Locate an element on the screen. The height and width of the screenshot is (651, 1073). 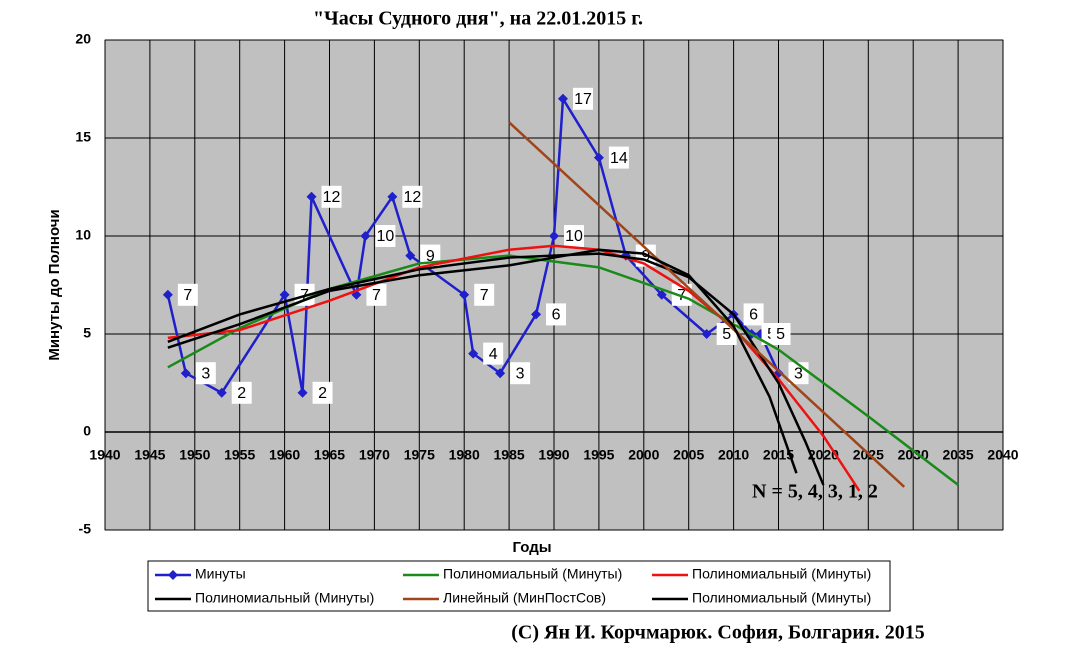
y-tick-label: 15 is located at coordinates (83, 137).